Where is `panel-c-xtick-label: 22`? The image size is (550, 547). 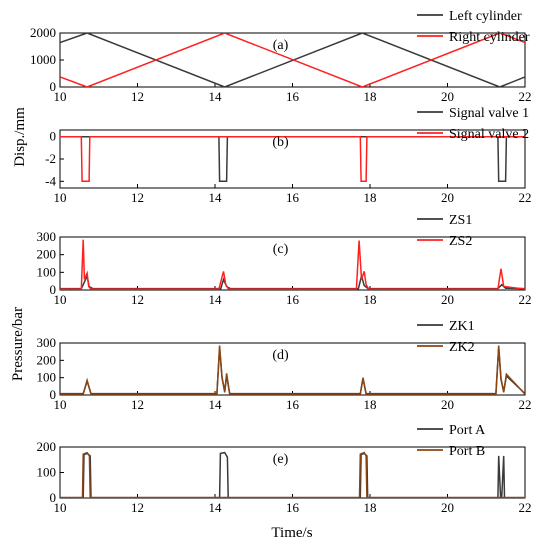
panel-c-xtick-label: 22 is located at coordinates (525, 299).